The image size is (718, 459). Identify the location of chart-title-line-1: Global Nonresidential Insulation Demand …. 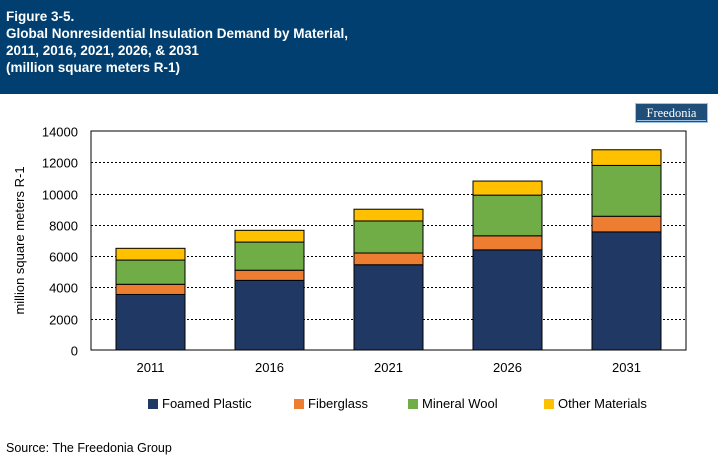
(177, 33).